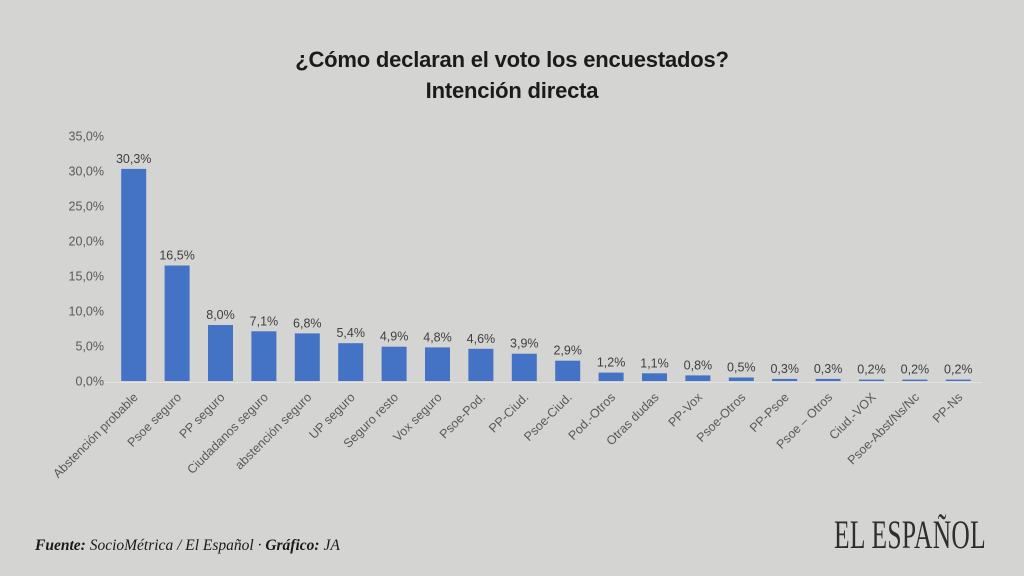 The image size is (1024, 576). Describe the element at coordinates (86, 312) in the screenshot. I see `y-tick-label: 10,0%` at that location.